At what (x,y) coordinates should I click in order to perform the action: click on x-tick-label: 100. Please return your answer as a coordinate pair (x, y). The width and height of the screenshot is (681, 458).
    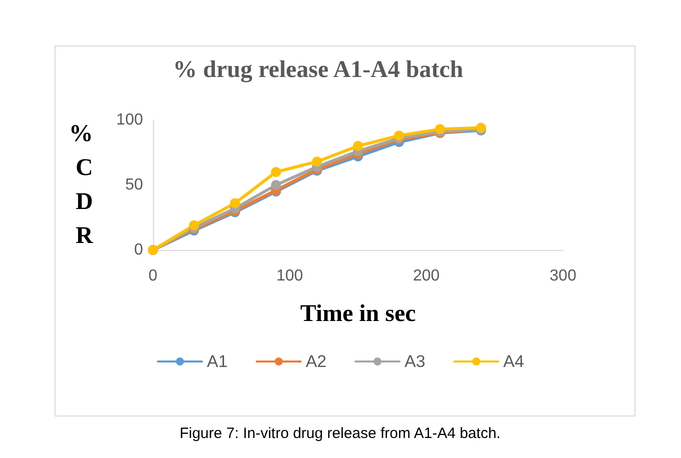
    Looking at the image, I should click on (290, 276).